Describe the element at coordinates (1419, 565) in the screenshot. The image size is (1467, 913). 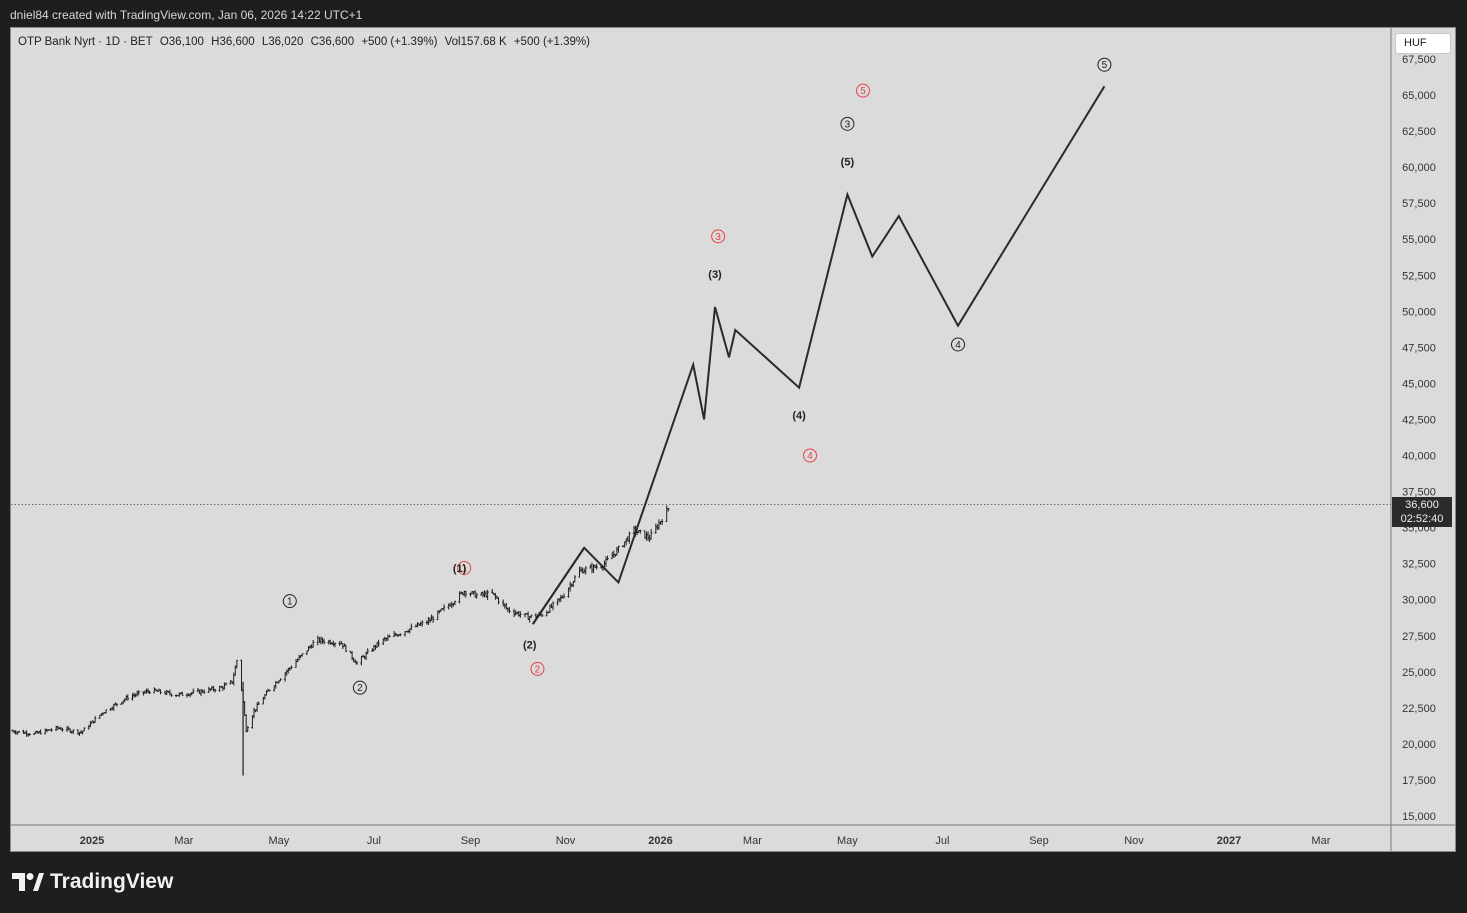
I see `y-tick-label: 32,500` at that location.